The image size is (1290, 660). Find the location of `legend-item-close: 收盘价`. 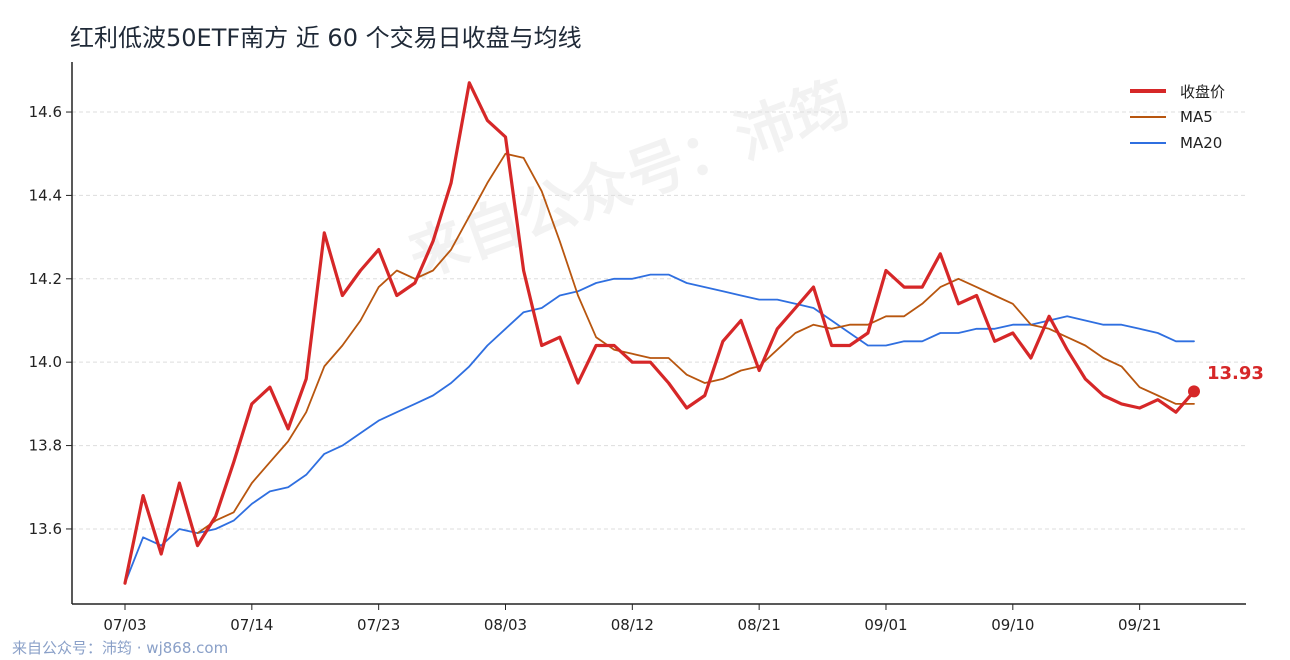

legend-item-close: 收盘价 is located at coordinates (1177, 91).